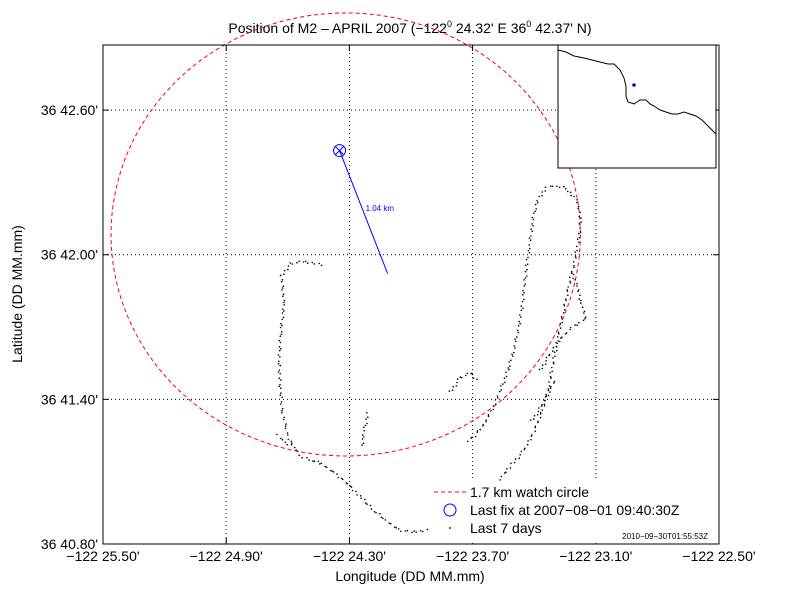 The height and width of the screenshot is (612, 792). I want to click on y-tick-label: 36 40.80', so click(69, 544).